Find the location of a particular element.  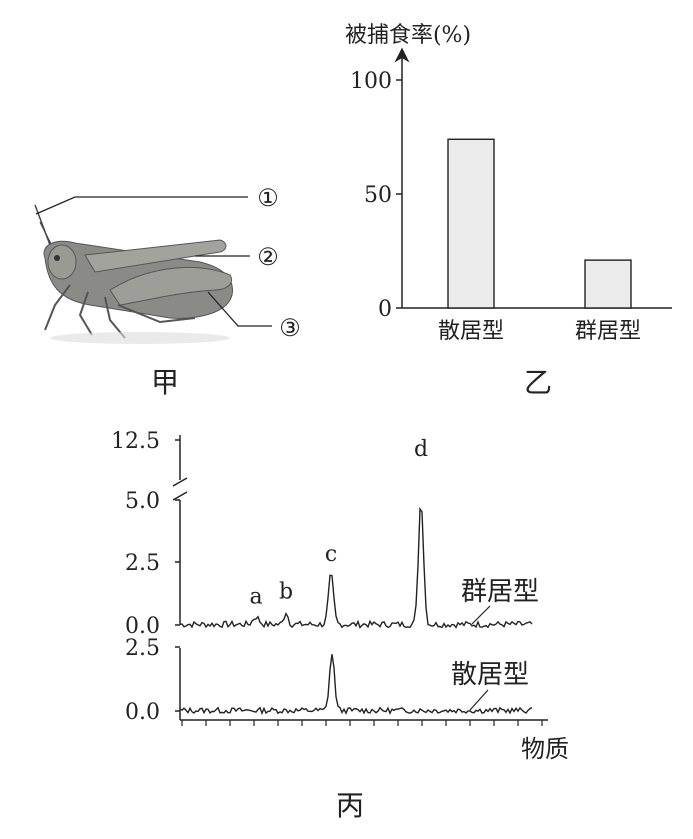

bing-bottom-ytick-label-0: 0.0 is located at coordinates (142, 712).